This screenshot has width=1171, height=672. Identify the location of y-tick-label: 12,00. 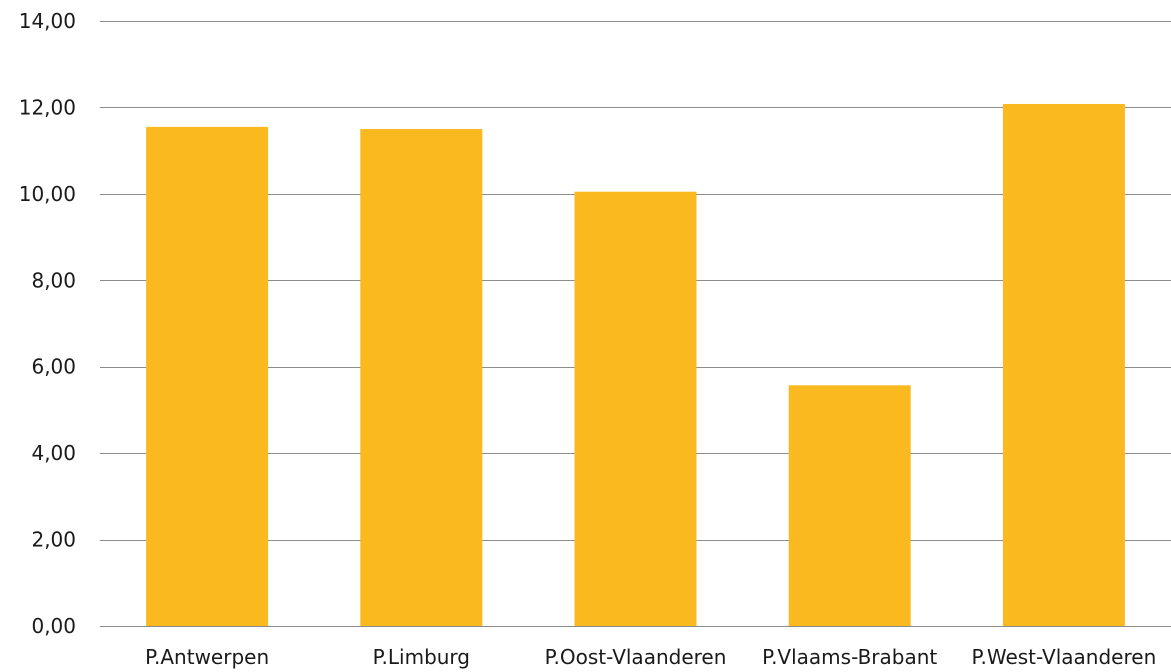
(47, 107).